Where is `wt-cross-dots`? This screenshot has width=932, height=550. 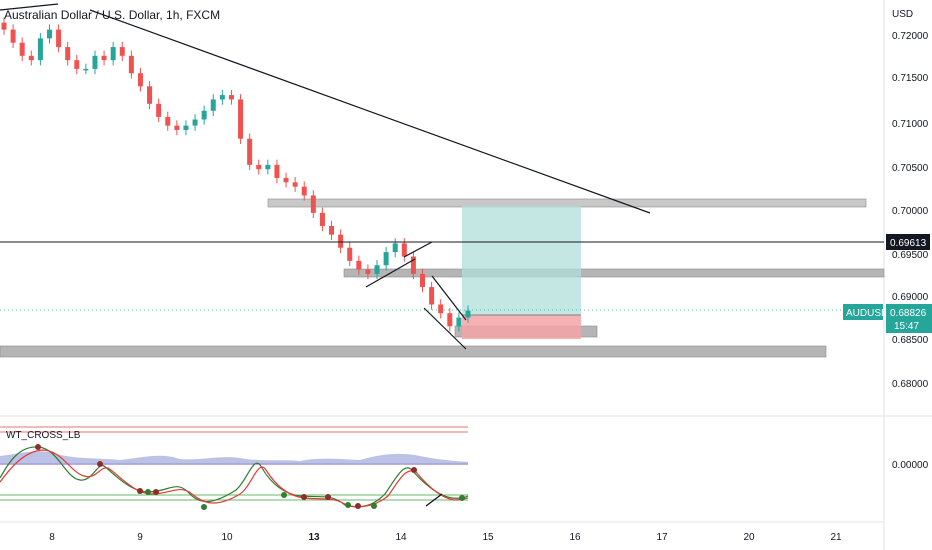 wt-cross-dots is located at coordinates (250, 477).